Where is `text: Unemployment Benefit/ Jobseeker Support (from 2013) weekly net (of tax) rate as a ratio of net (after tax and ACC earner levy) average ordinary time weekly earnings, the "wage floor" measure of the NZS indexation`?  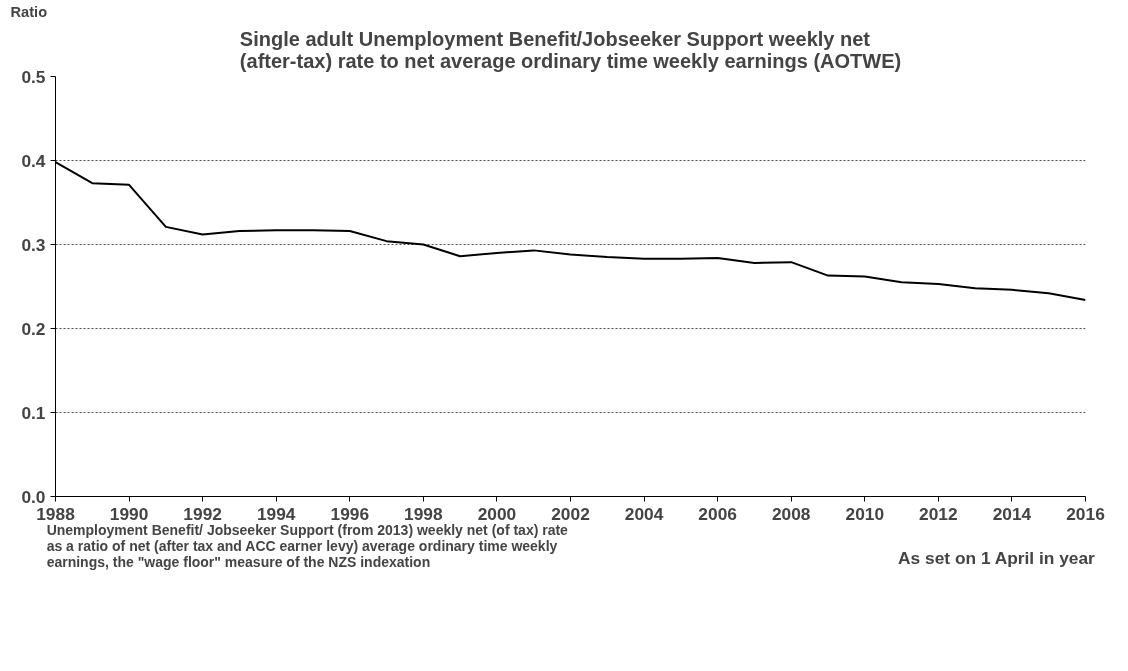
text: Unemployment Benefit/ Jobseeker Support (from 2013) weekly net (of tax) rate as a ratio of net (after tax and ACC earner levy) average ordinary time weekly earnings, the "wage floor" measure of the NZS indexation is located at coordinates (307, 546).